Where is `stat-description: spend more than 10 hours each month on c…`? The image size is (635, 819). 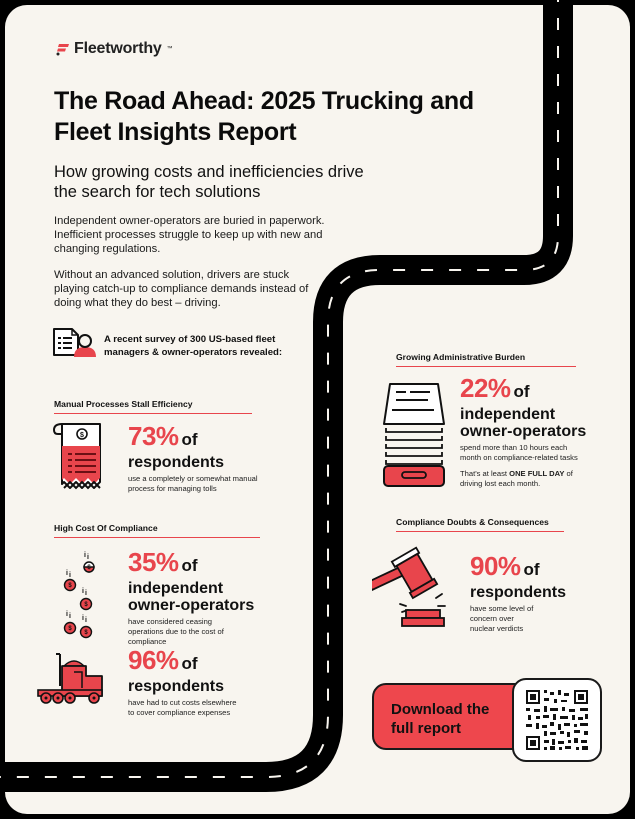 stat-description: spend more than 10 hours each month on c… is located at coordinates (519, 452).